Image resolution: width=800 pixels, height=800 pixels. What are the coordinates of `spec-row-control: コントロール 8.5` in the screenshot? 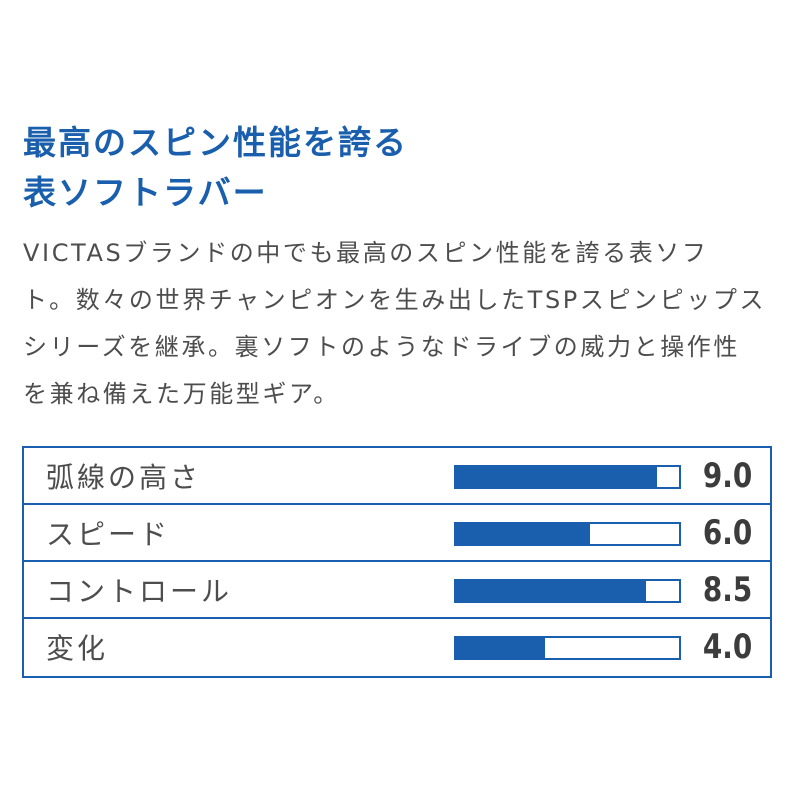 It's located at (397, 590).